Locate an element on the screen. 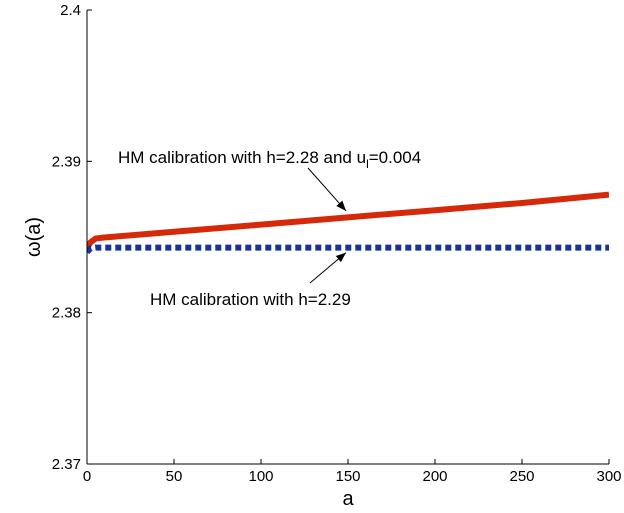  annotation-red-series: HM calibration with h=2.28 and ul=0.004 is located at coordinates (269, 159).